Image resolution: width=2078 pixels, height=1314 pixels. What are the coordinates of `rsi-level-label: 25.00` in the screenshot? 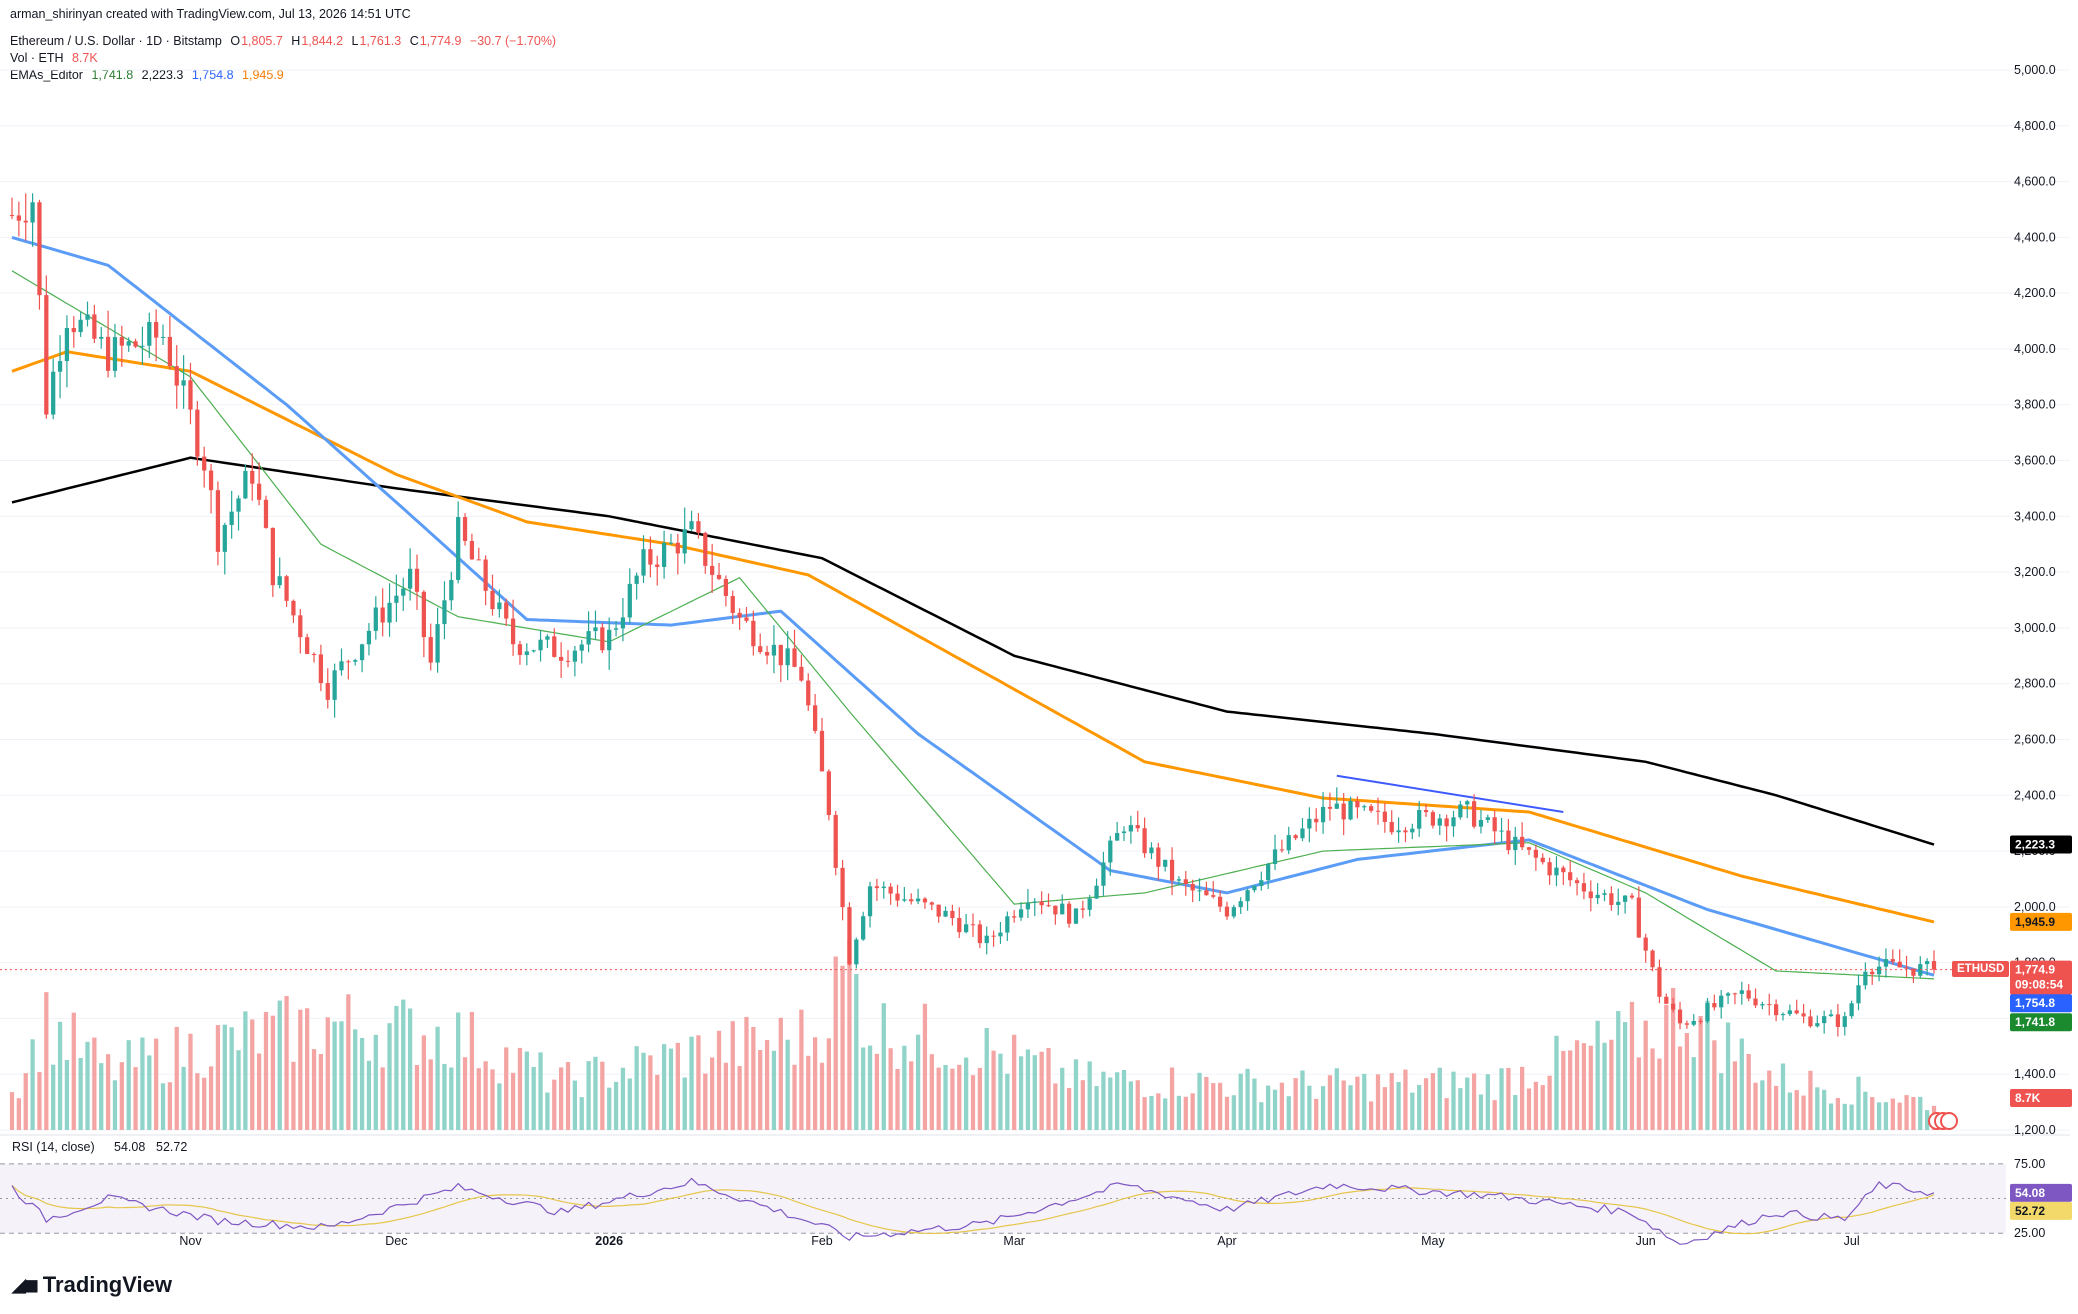 It's located at (2029, 1233).